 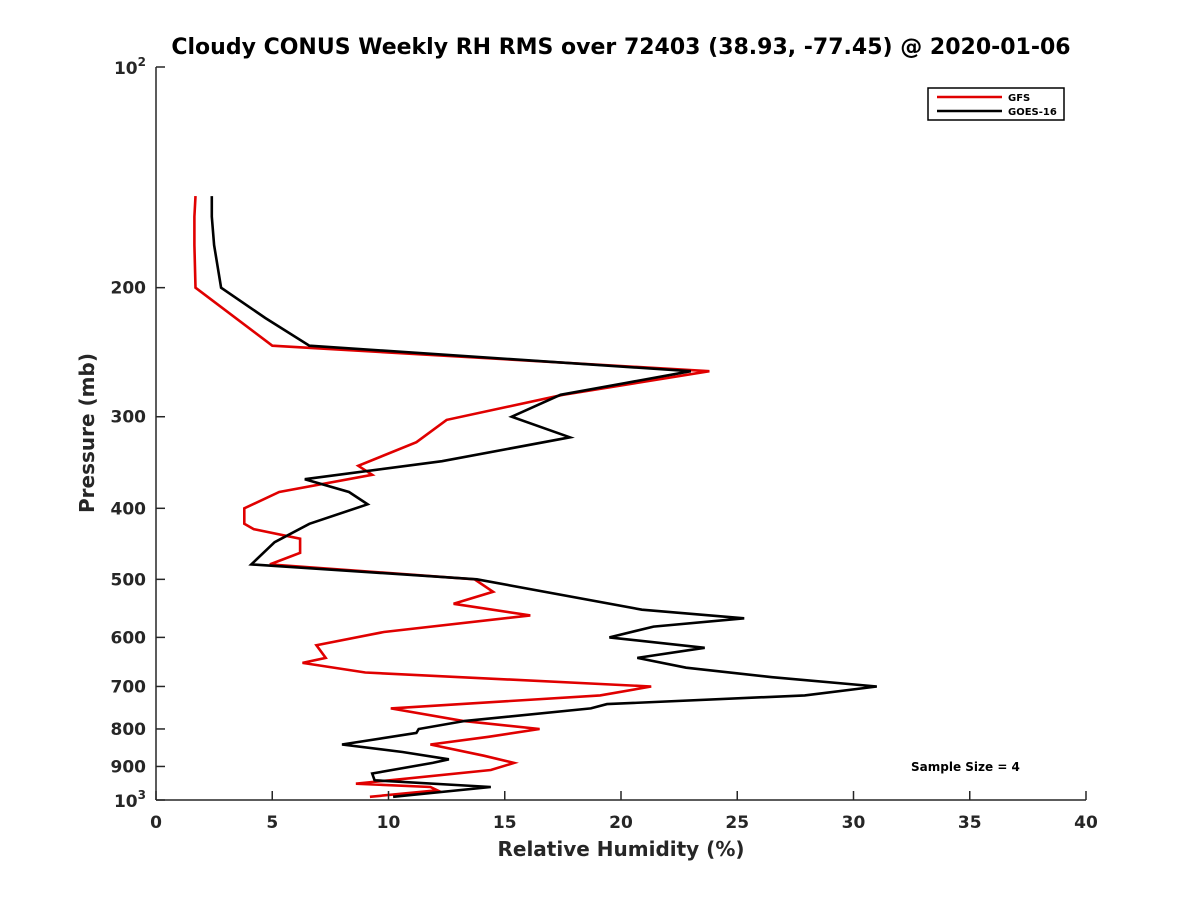 I want to click on legend-label-goes-16: GOES-16, so click(x=1032, y=112).